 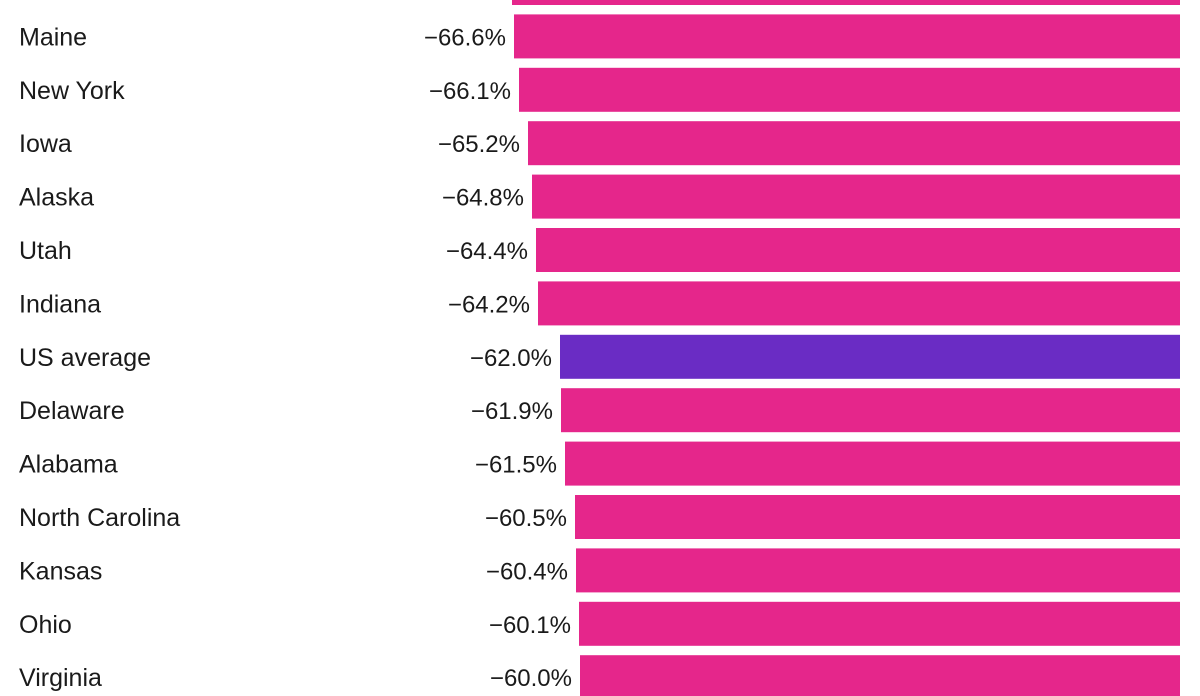 What do you see at coordinates (465, 37) in the screenshot?
I see `value-label-maine: −66.6%` at bounding box center [465, 37].